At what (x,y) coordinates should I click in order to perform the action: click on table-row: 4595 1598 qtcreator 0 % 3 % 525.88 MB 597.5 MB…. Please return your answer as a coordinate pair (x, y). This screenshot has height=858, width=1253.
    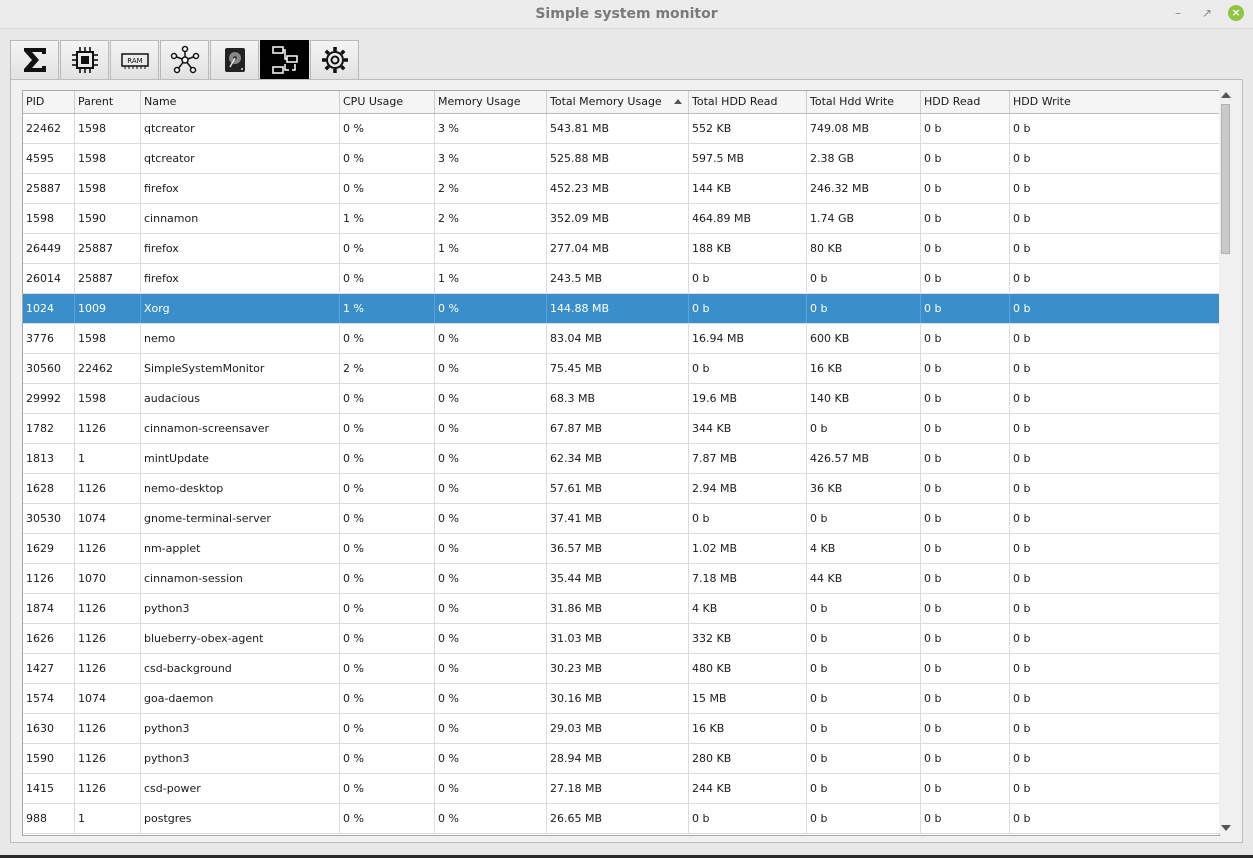
    Looking at the image, I should click on (621, 159).